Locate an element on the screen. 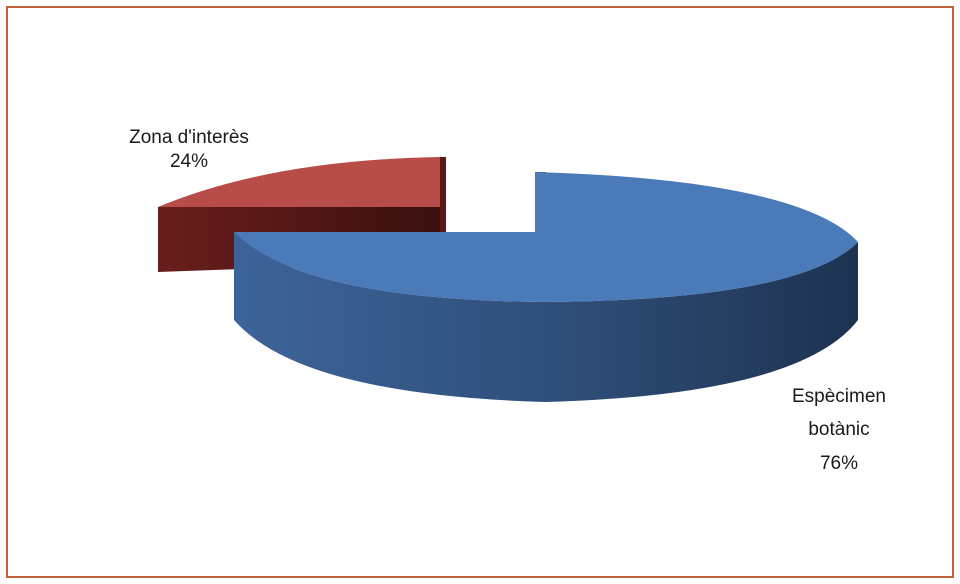  slice-zona-top is located at coordinates (299, 182).